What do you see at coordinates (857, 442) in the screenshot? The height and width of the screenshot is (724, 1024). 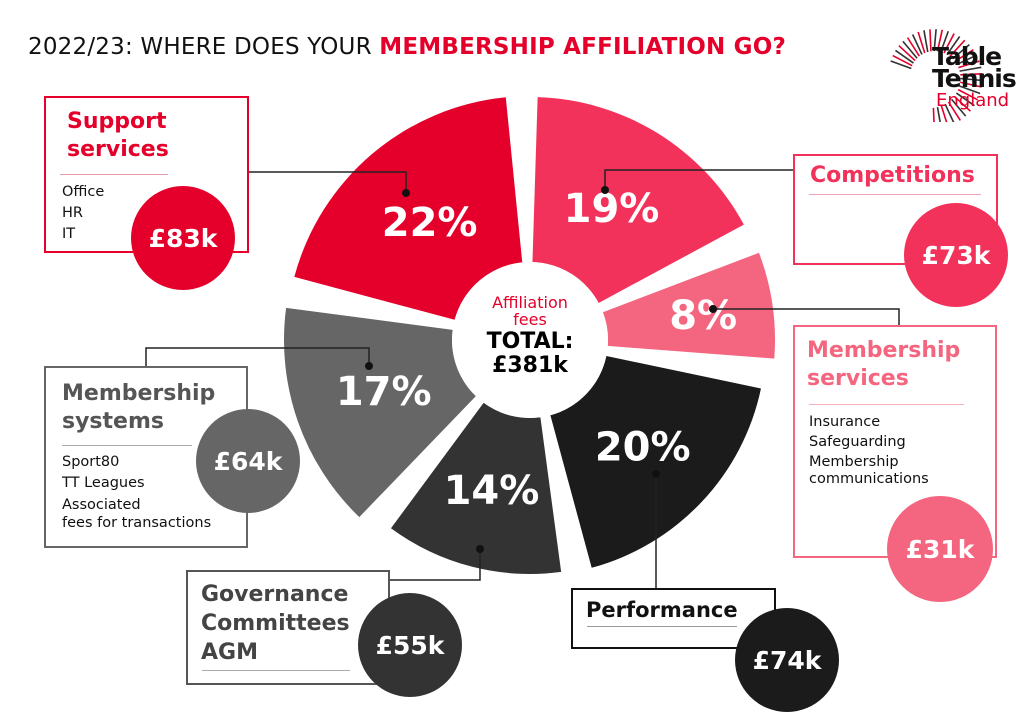 I see `list-item: Safeguarding` at bounding box center [857, 442].